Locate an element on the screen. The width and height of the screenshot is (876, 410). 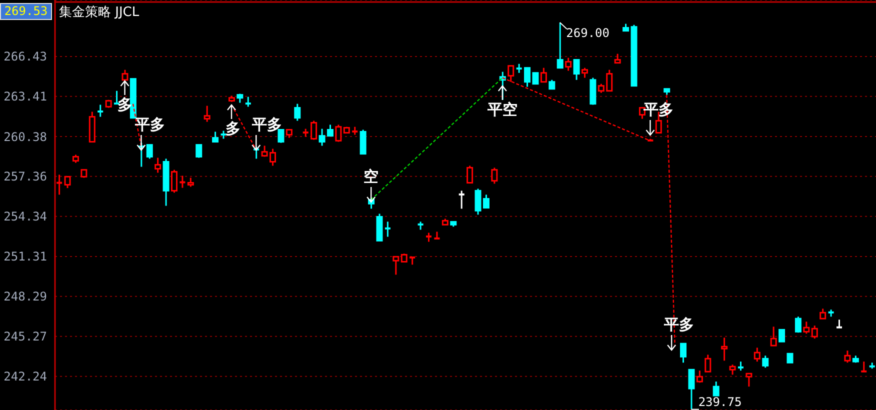
annotation: 平空 is located at coordinates (502, 109).